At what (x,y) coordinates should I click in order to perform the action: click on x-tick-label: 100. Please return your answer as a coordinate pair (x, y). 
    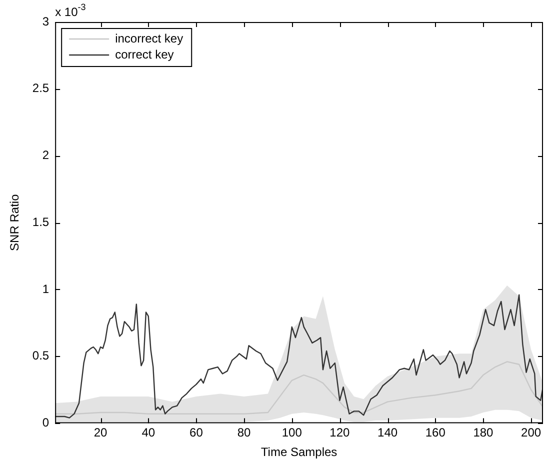
    Looking at the image, I should click on (292, 433).